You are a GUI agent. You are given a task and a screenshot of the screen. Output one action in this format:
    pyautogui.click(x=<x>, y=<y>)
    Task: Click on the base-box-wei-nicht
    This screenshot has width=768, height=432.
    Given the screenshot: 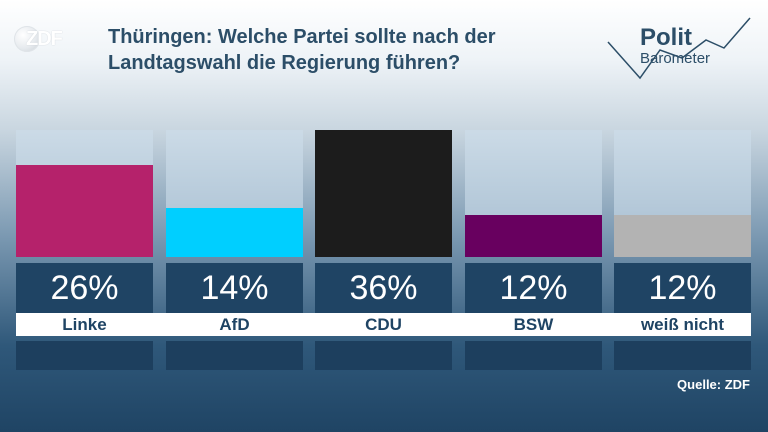 What is the action you would take?
    pyautogui.click(x=682, y=355)
    